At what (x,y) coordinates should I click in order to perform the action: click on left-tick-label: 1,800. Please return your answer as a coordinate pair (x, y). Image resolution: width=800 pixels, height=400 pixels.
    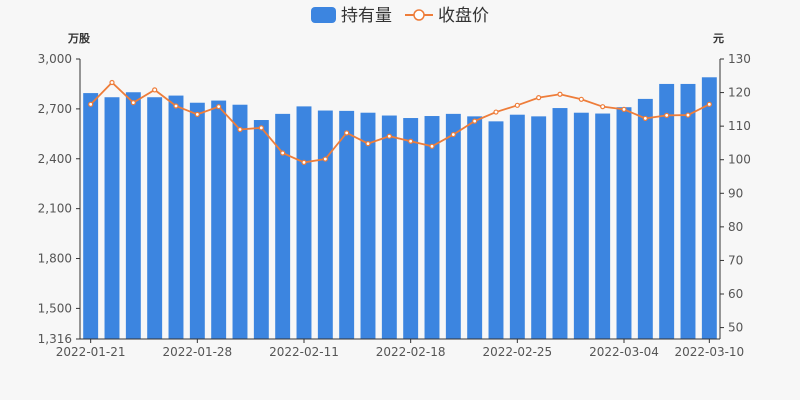
    Looking at the image, I should click on (55, 259).